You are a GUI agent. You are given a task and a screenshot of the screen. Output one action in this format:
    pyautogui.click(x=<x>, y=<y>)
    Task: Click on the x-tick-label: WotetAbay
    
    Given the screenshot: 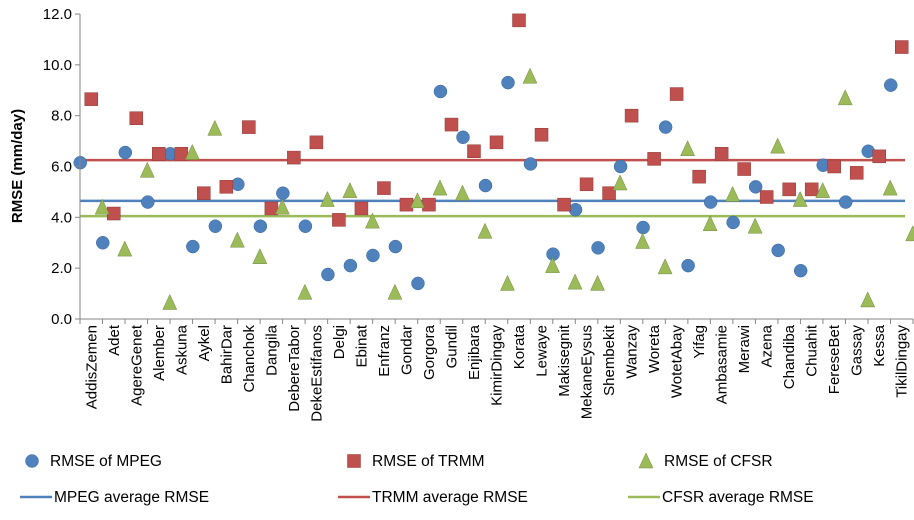 What is the action you would take?
    pyautogui.click(x=677, y=362)
    